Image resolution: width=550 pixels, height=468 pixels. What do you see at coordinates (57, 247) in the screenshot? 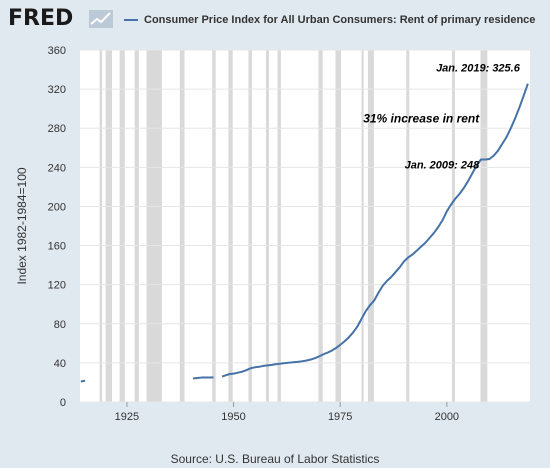
I see `y-tick-label-160: 160` at bounding box center [57, 247].